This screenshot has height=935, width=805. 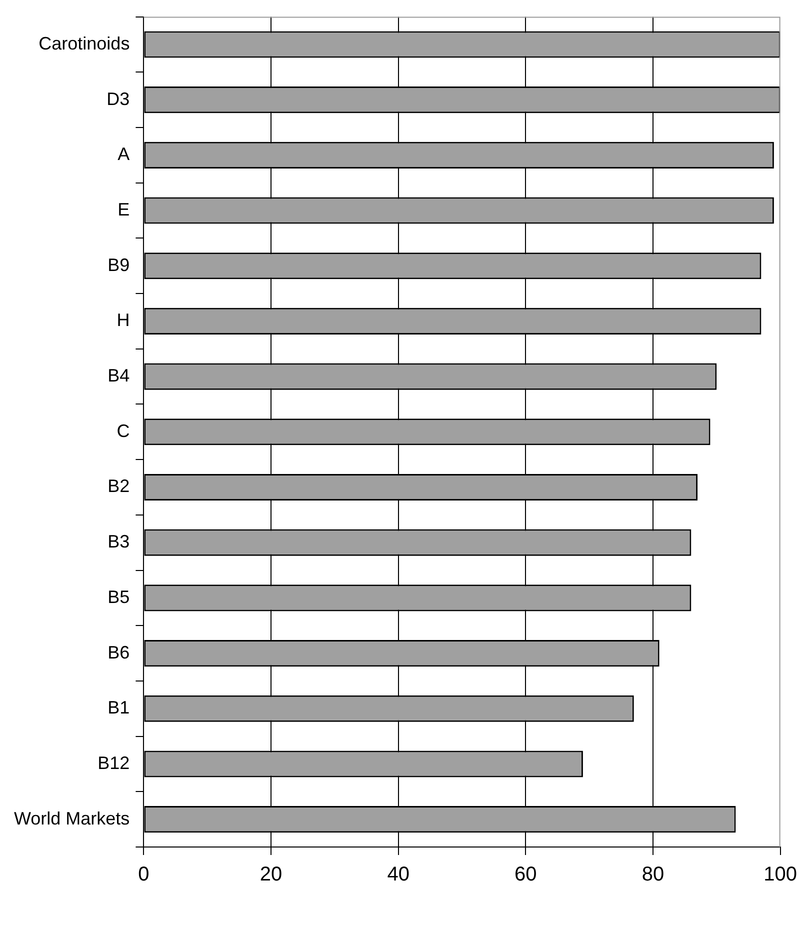 What do you see at coordinates (123, 430) in the screenshot?
I see `y-tick-label: C` at bounding box center [123, 430].